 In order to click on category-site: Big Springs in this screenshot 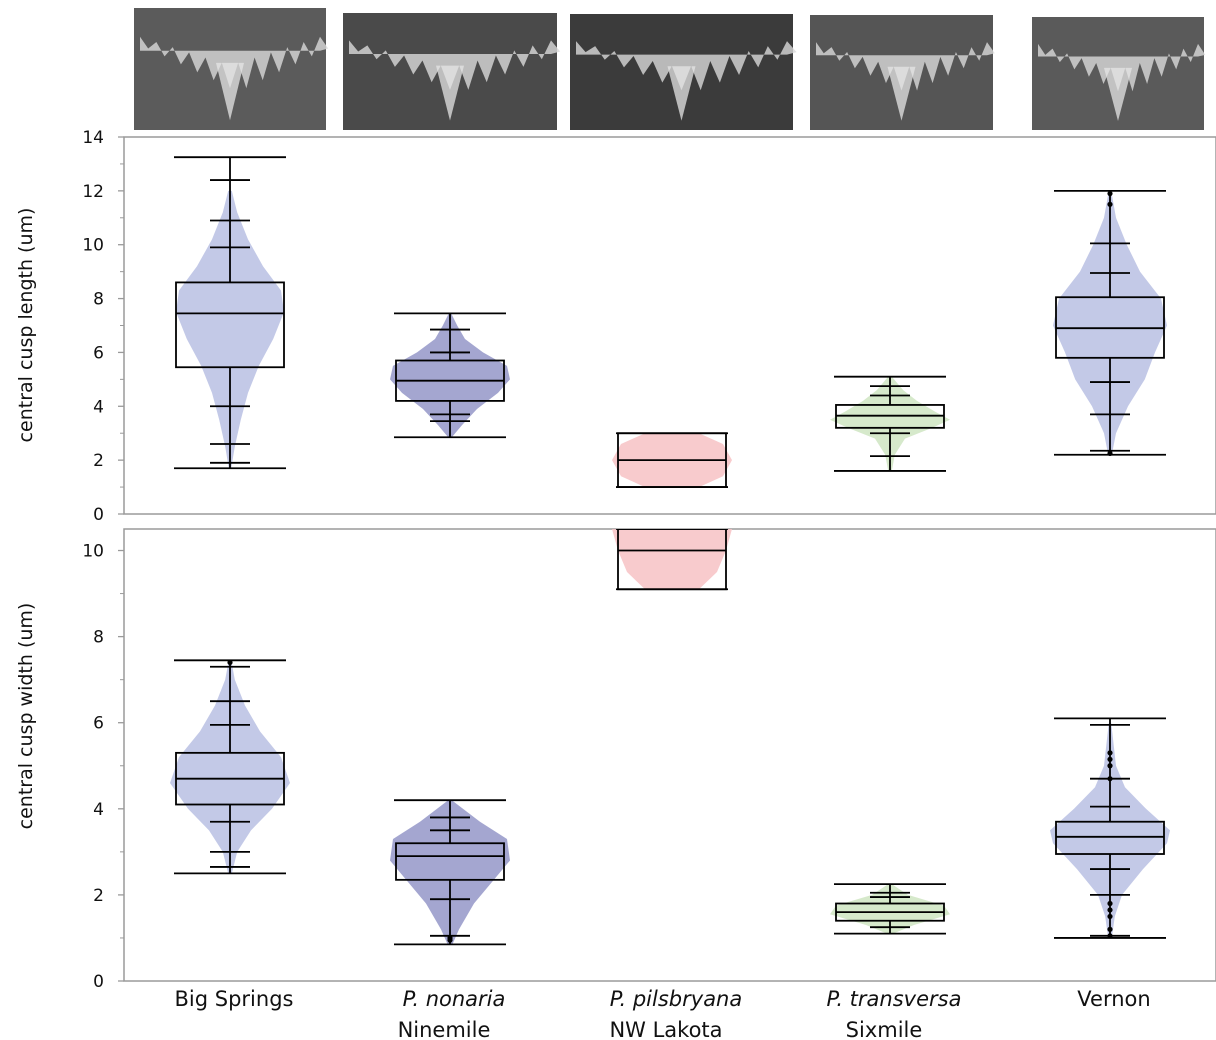, I will do `click(234, 999)`.